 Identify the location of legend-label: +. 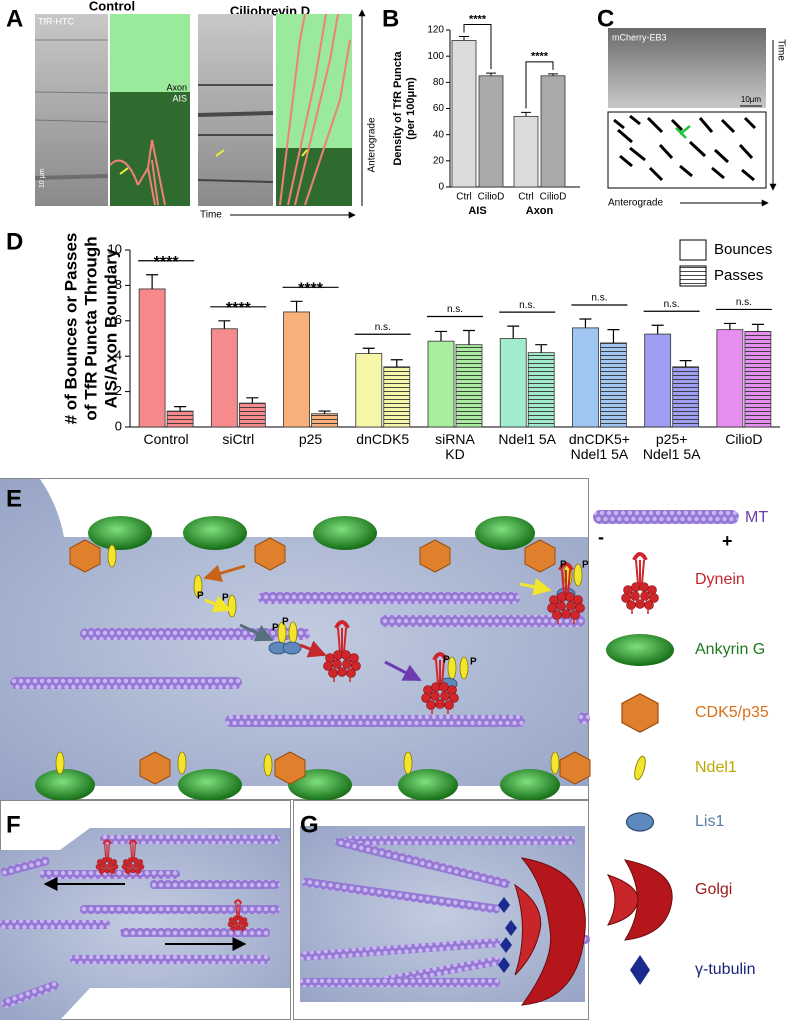
(727, 541).